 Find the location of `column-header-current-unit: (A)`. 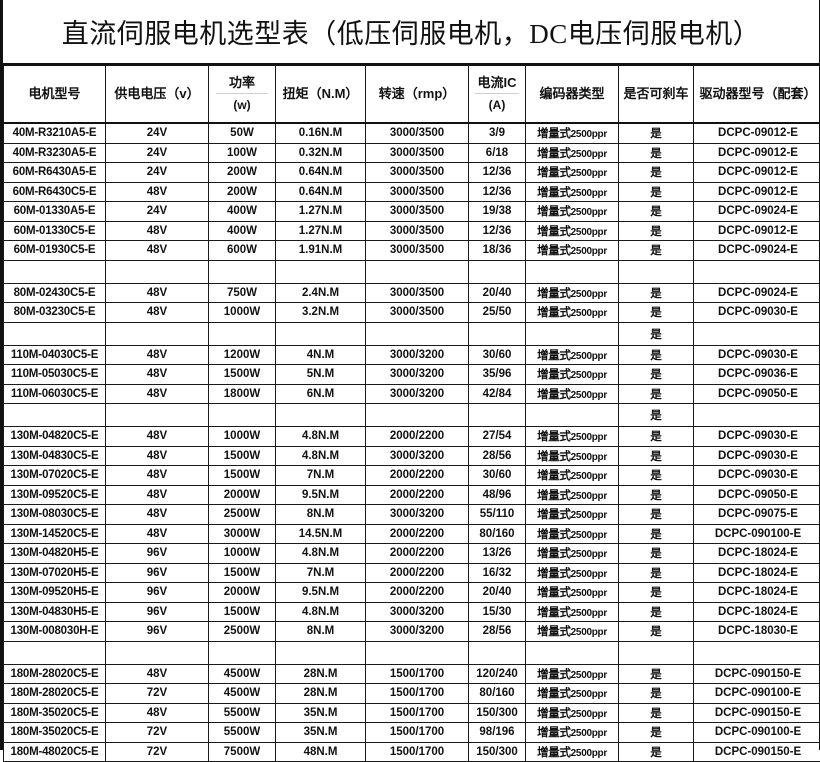

column-header-current-unit: (A) is located at coordinates (497, 104).